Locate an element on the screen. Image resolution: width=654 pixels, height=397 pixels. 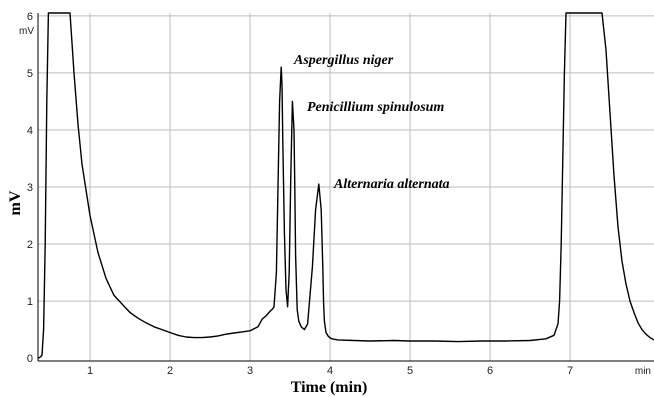
y-axis-title: mV is located at coordinates (15, 202).